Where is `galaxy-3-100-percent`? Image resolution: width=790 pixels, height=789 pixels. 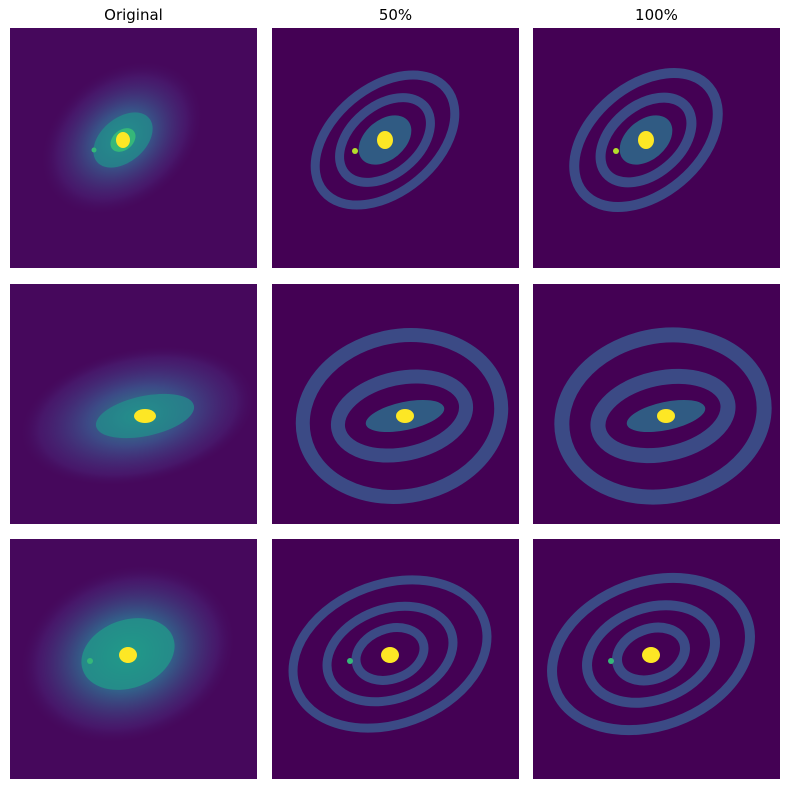
galaxy-3-100-percent is located at coordinates (656, 659).